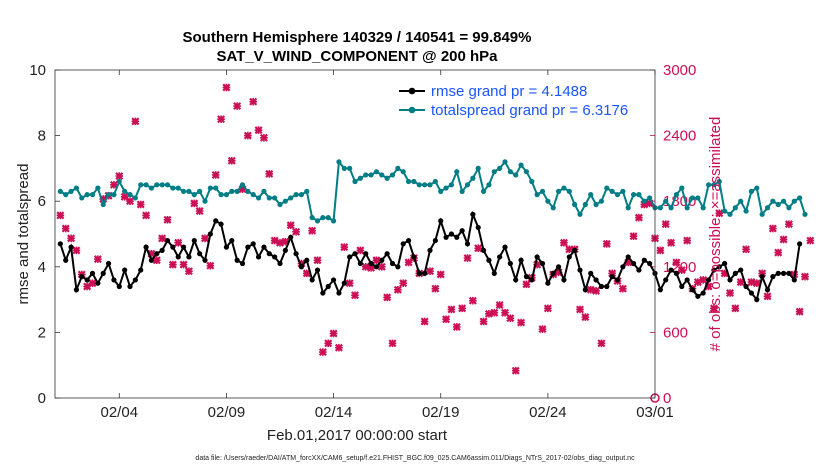 This screenshot has width=830, height=470. Describe the element at coordinates (675, 332) in the screenshot. I see `y2-tick-label: 600` at that location.